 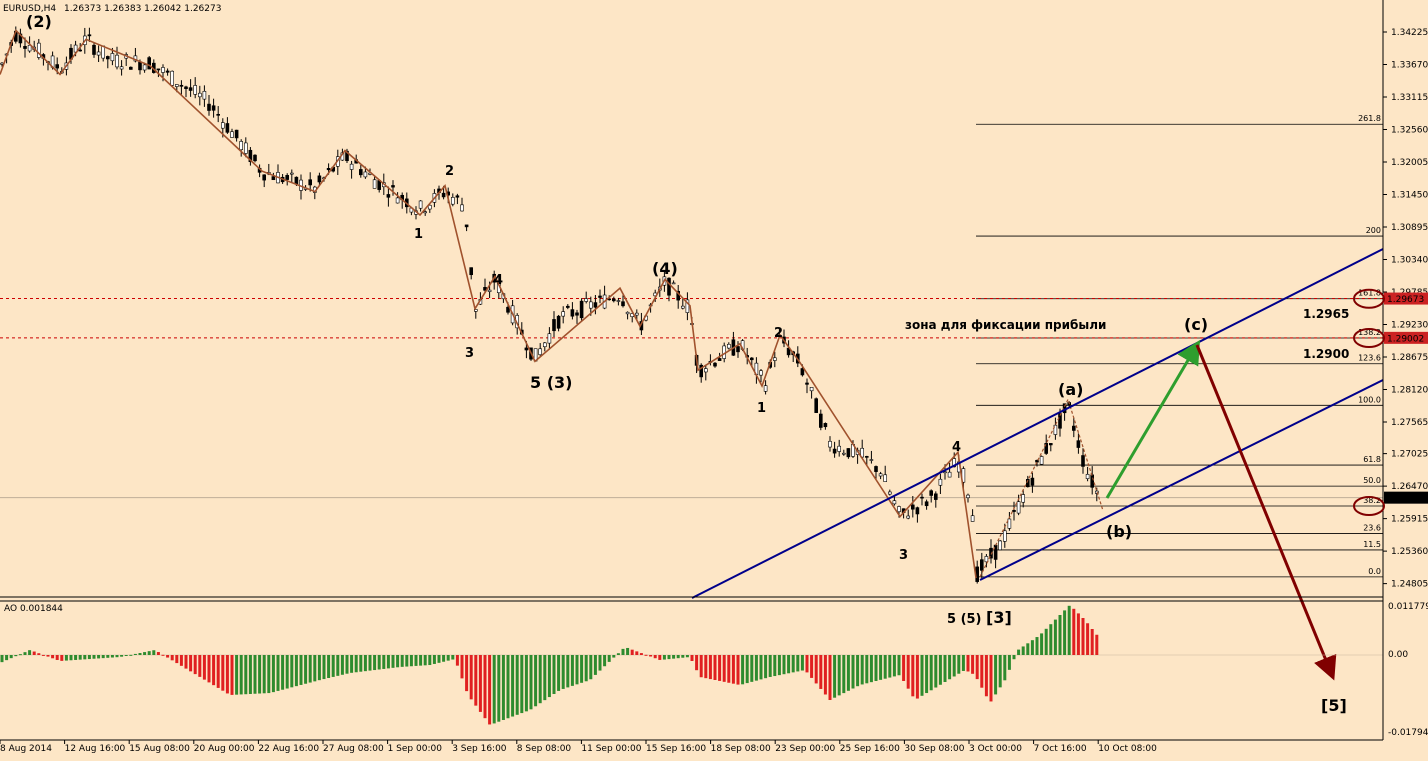 I want to click on ao-label: AO 0.001844, so click(x=33, y=609).